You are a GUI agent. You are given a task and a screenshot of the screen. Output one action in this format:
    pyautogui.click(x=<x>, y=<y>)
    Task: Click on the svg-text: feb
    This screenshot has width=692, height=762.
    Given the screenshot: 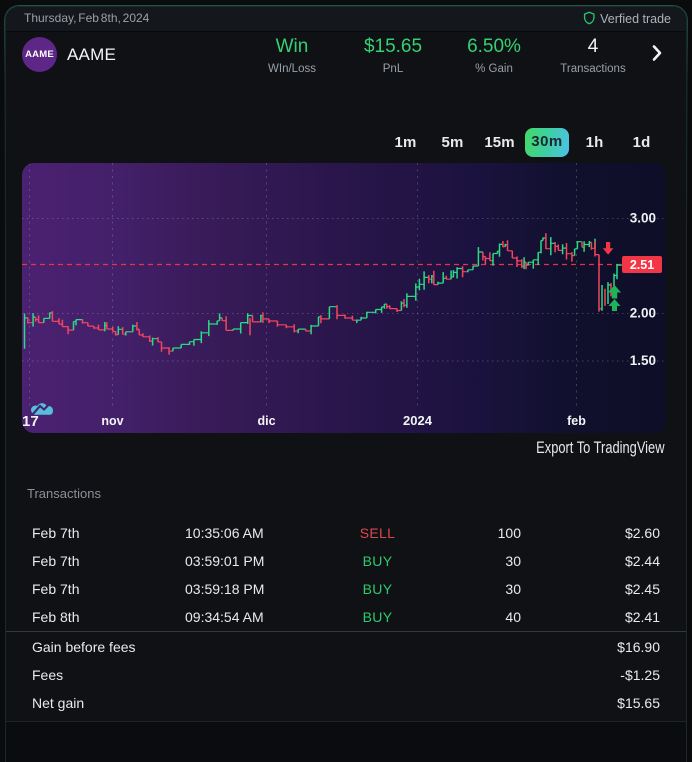 What is the action you would take?
    pyautogui.click(x=576, y=421)
    